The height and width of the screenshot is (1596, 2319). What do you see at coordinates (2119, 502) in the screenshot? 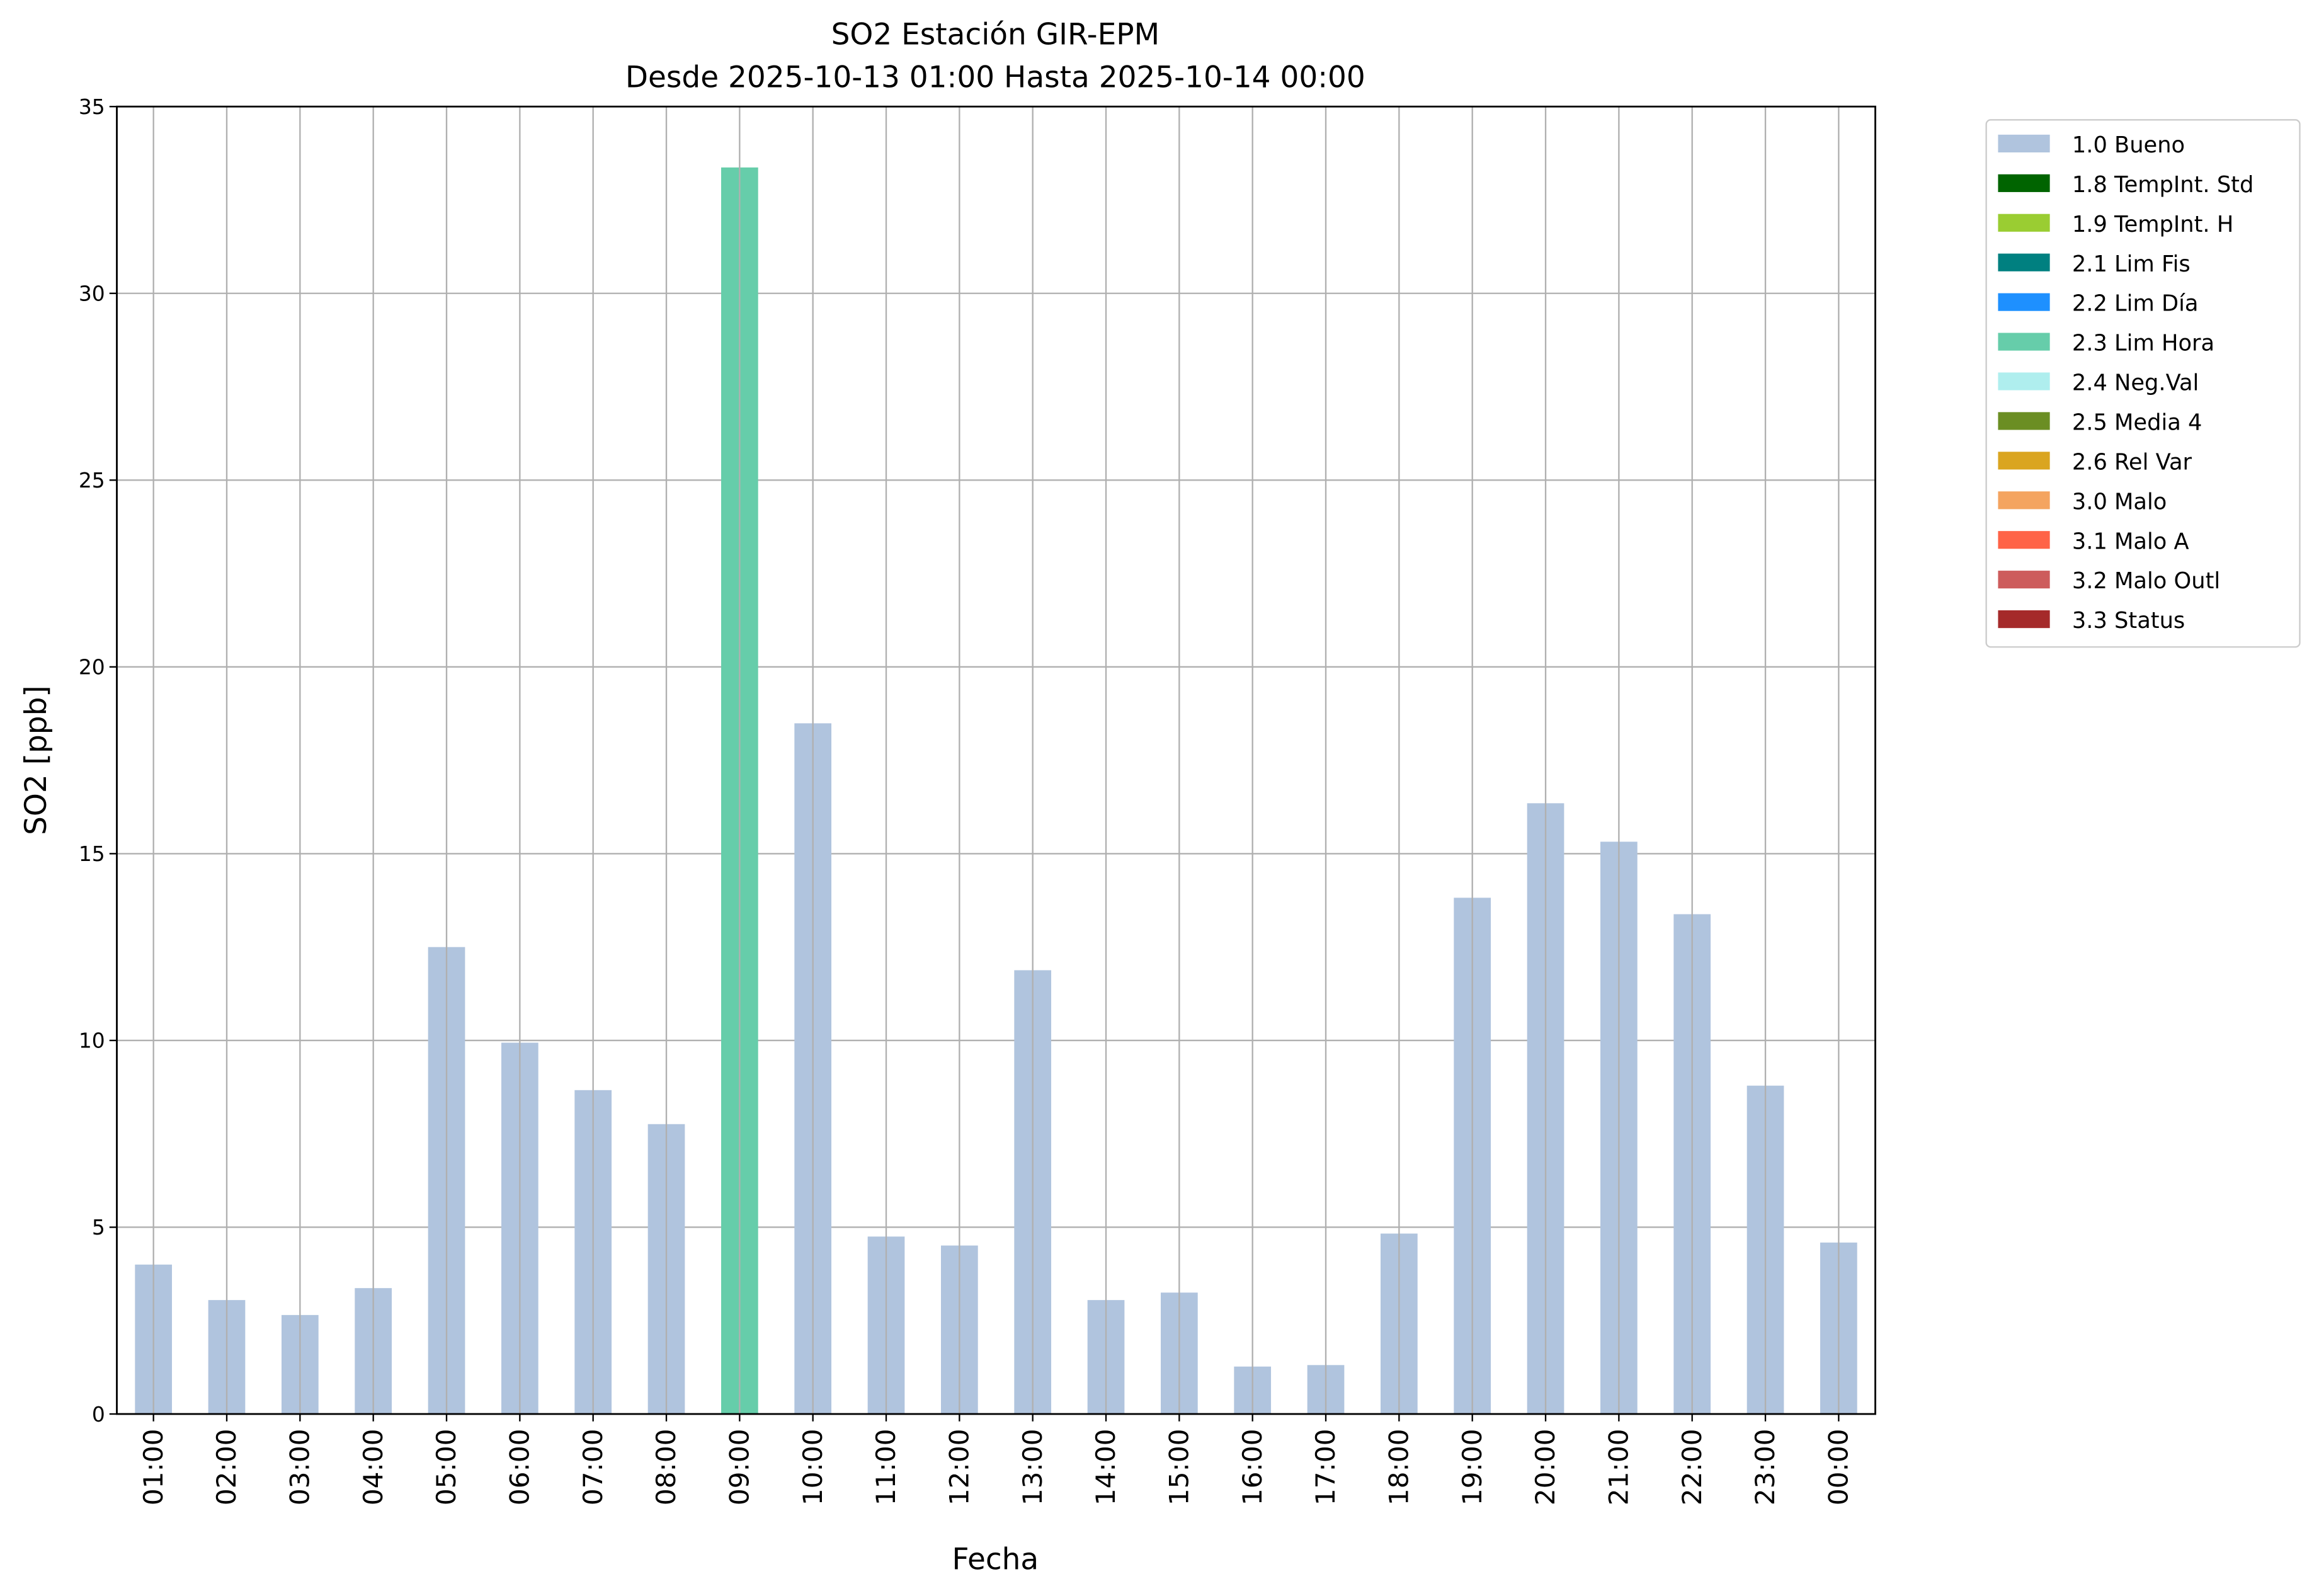
I see `legend-label: 3.0 Malo` at bounding box center [2119, 502].